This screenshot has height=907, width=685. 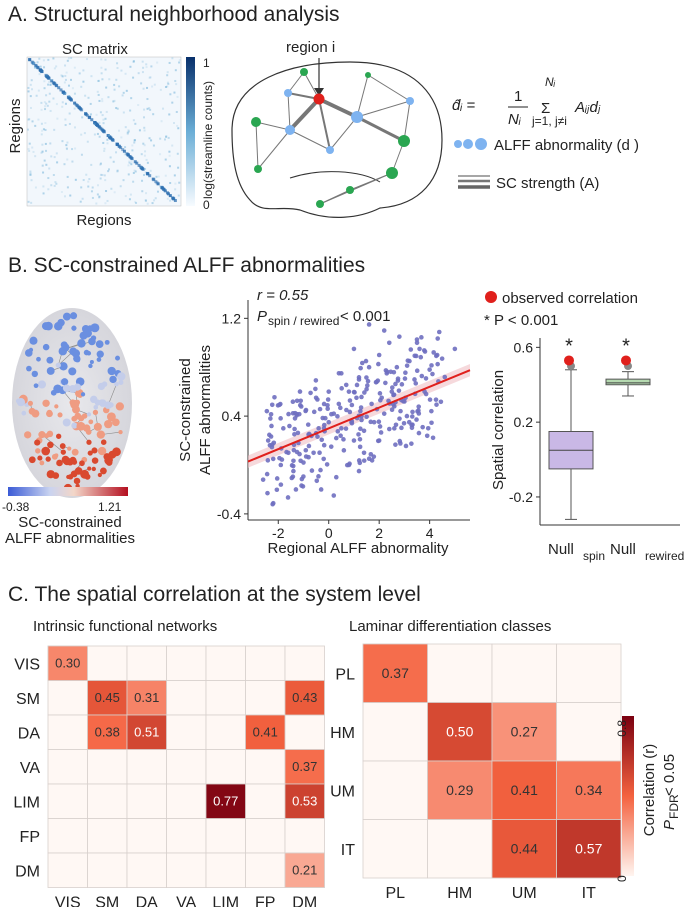 What do you see at coordinates (395, 673) in the screenshot?
I see `heatmap-cell-label: 0.37` at bounding box center [395, 673].